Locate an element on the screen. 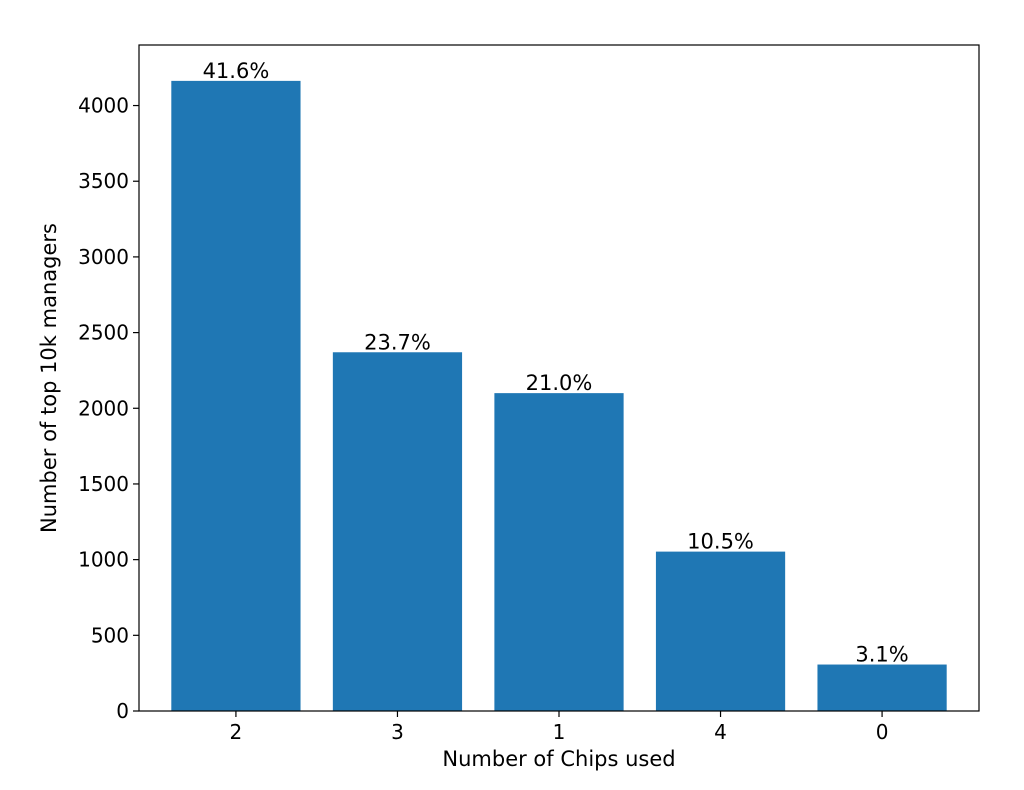 This screenshot has width=1024, height=790. data-label-0: 3.1% is located at coordinates (881, 655).